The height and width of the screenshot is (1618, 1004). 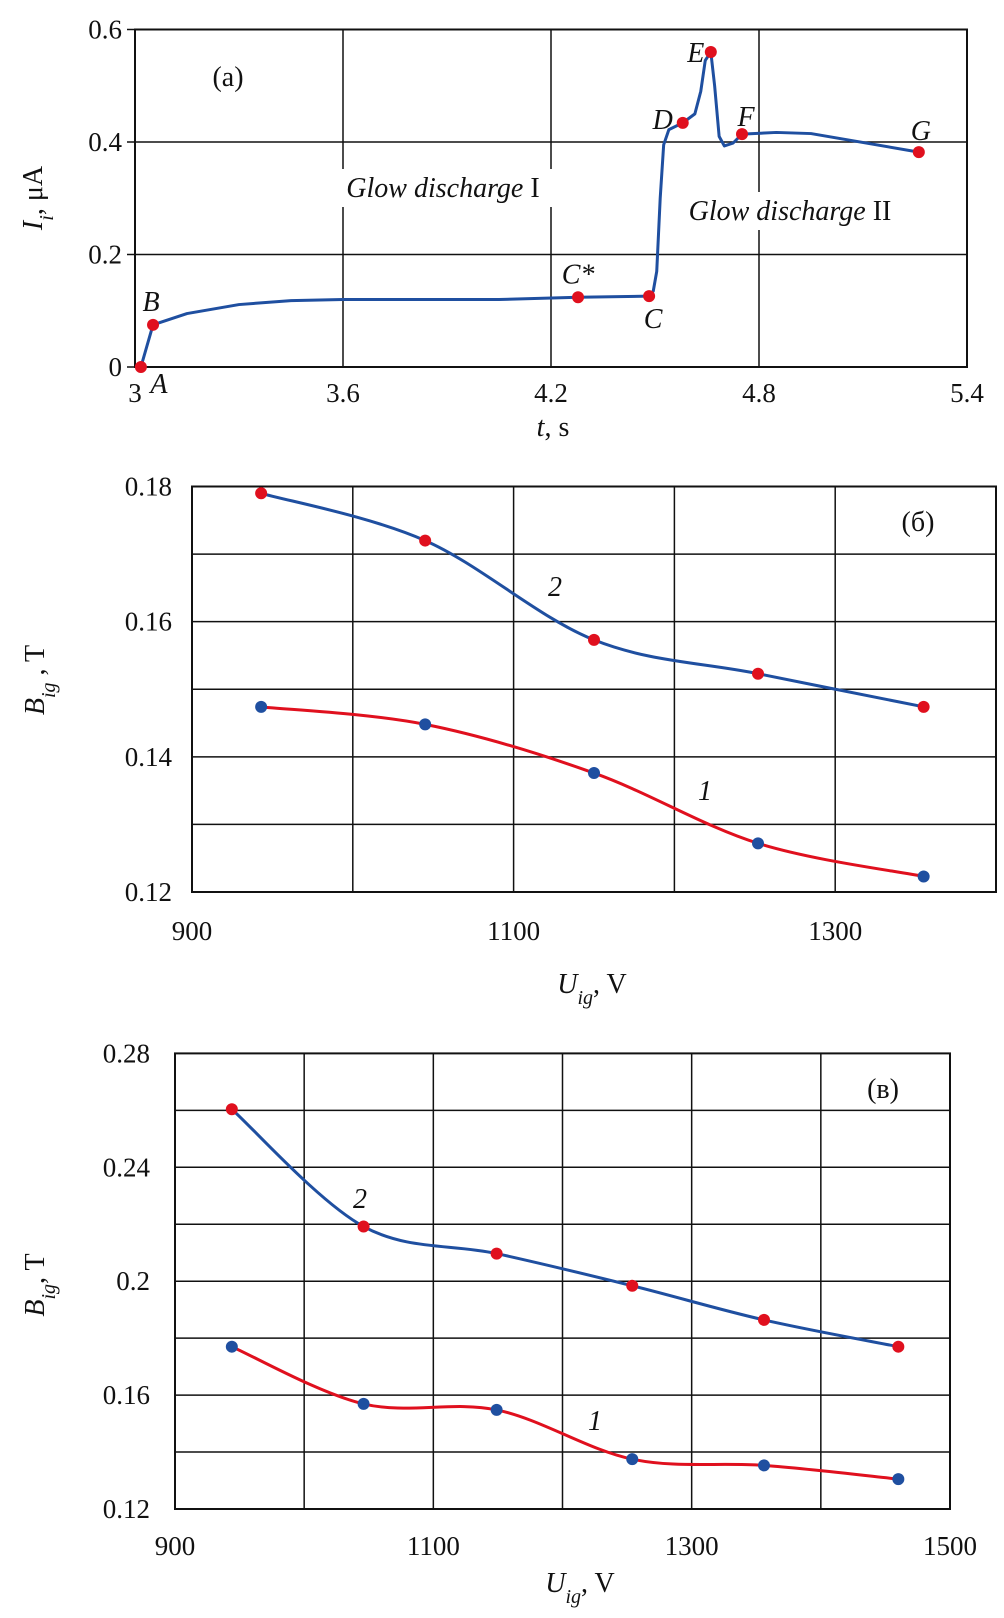 What do you see at coordinates (105, 30) in the screenshot?
I see `y-tick-label: 0.6` at bounding box center [105, 30].